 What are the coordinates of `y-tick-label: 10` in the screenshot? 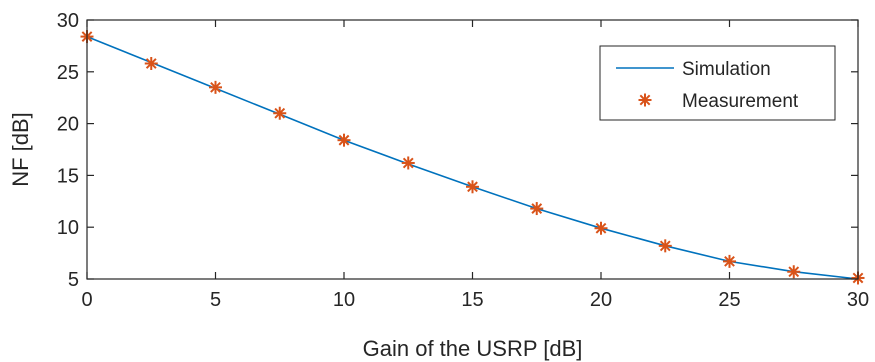 It's located at (68, 228).